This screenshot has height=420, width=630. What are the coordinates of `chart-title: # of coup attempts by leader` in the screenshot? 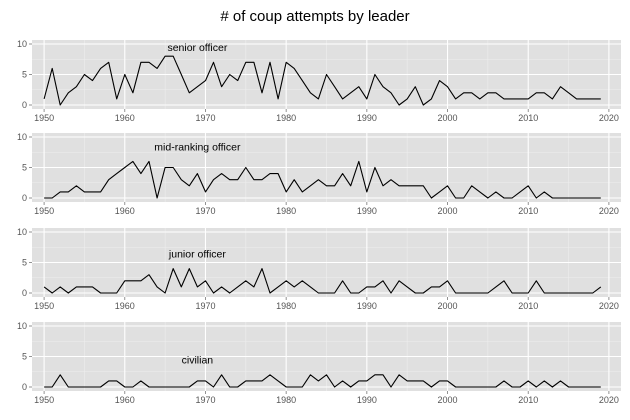 It's located at (315, 16).